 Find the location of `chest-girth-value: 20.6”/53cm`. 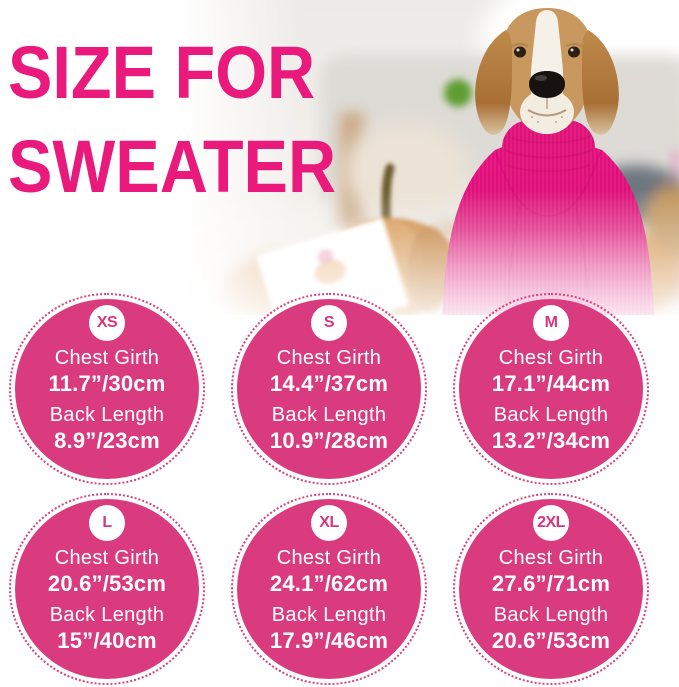

chest-girth-value: 20.6”/53cm is located at coordinates (107, 583).